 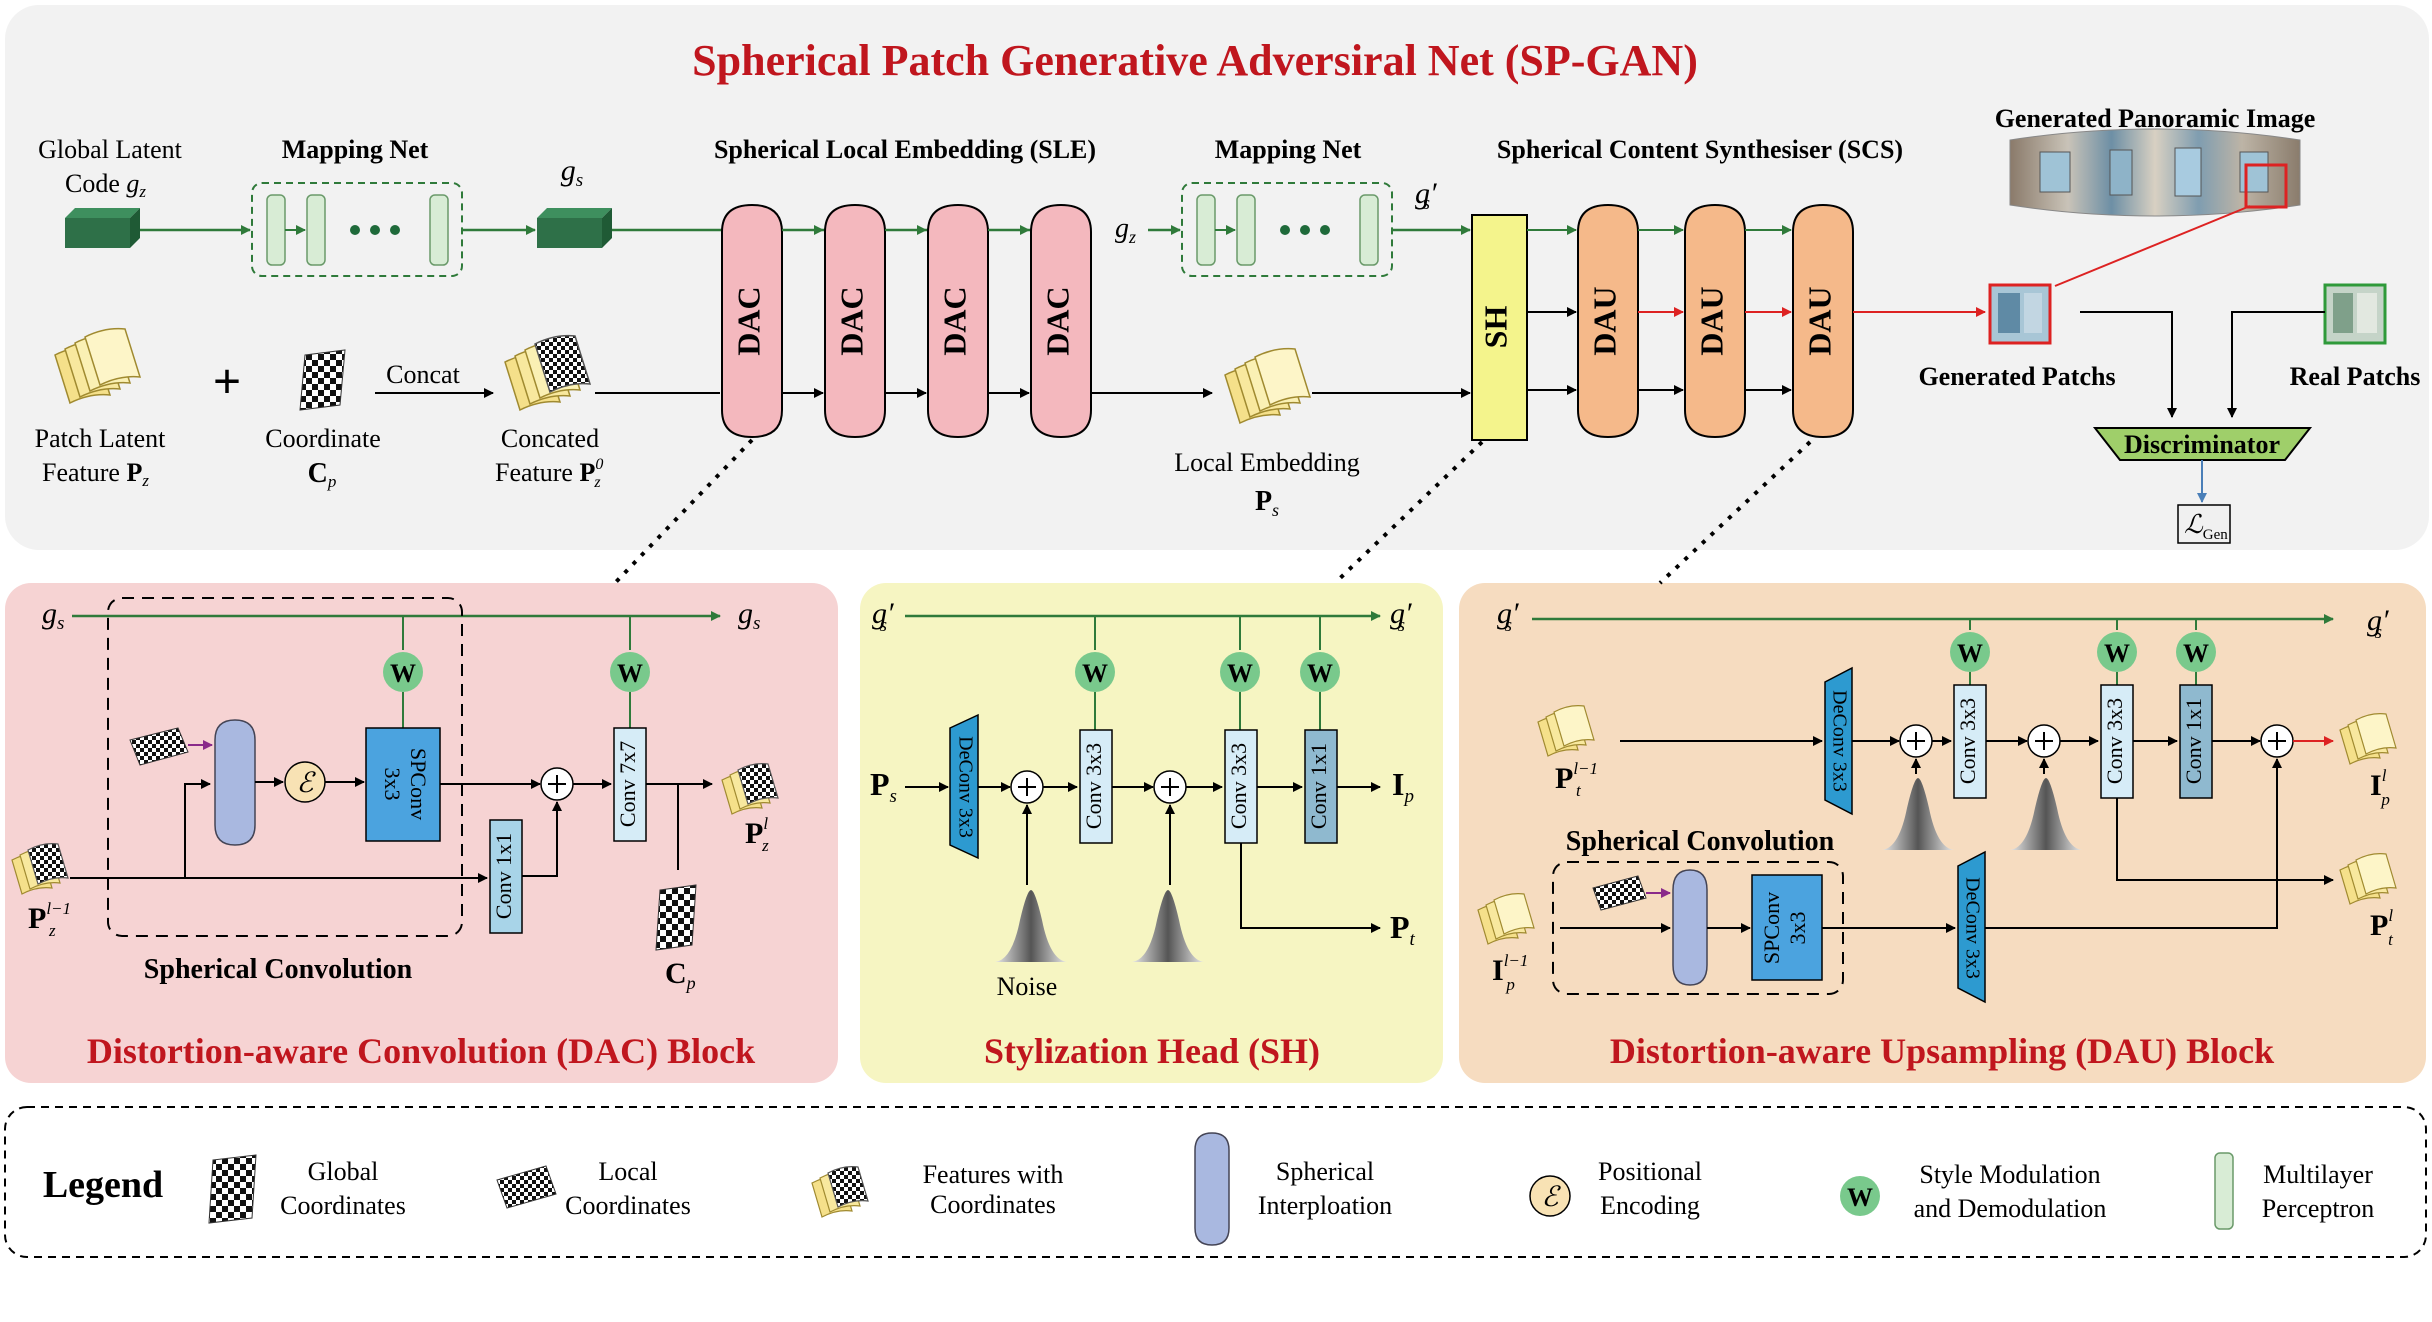 What do you see at coordinates (1151, 833) in the screenshot?
I see `sh-panel` at bounding box center [1151, 833].